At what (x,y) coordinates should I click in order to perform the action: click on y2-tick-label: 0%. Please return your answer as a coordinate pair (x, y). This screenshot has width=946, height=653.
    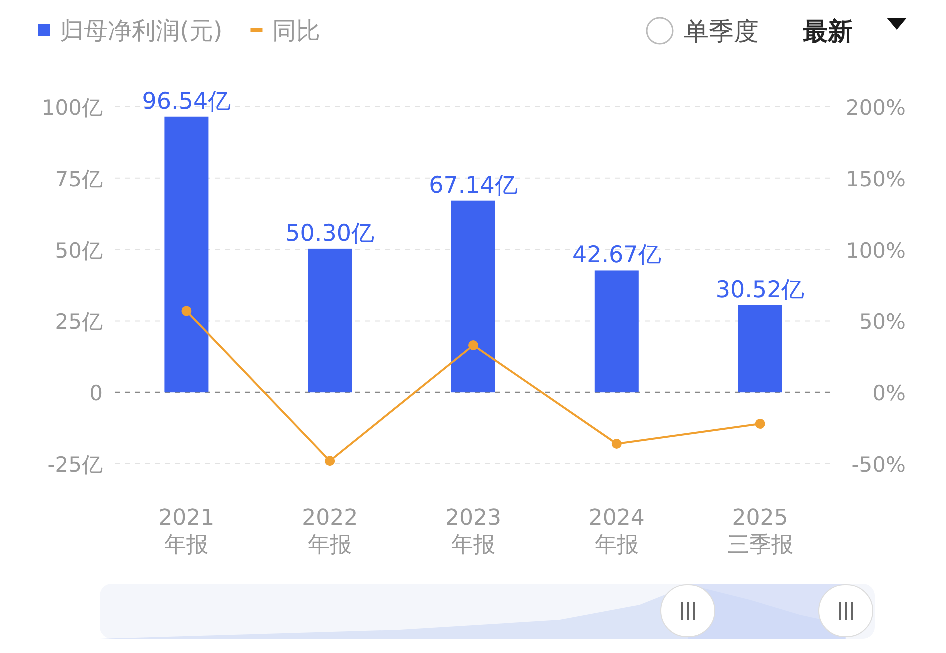
    Looking at the image, I should click on (889, 394).